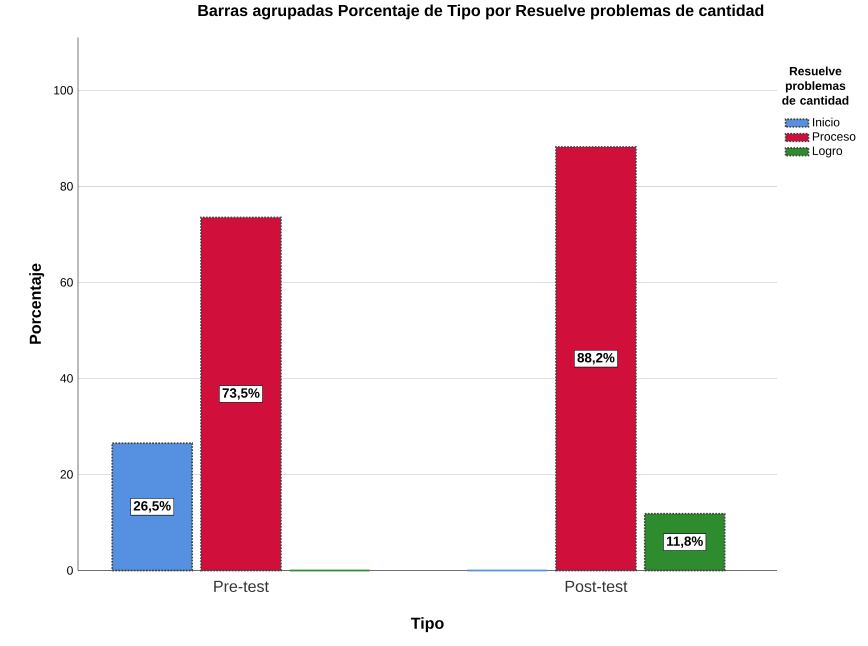 The height and width of the screenshot is (646, 868). What do you see at coordinates (685, 542) in the screenshot?
I see `data-label: 11,8%` at bounding box center [685, 542].